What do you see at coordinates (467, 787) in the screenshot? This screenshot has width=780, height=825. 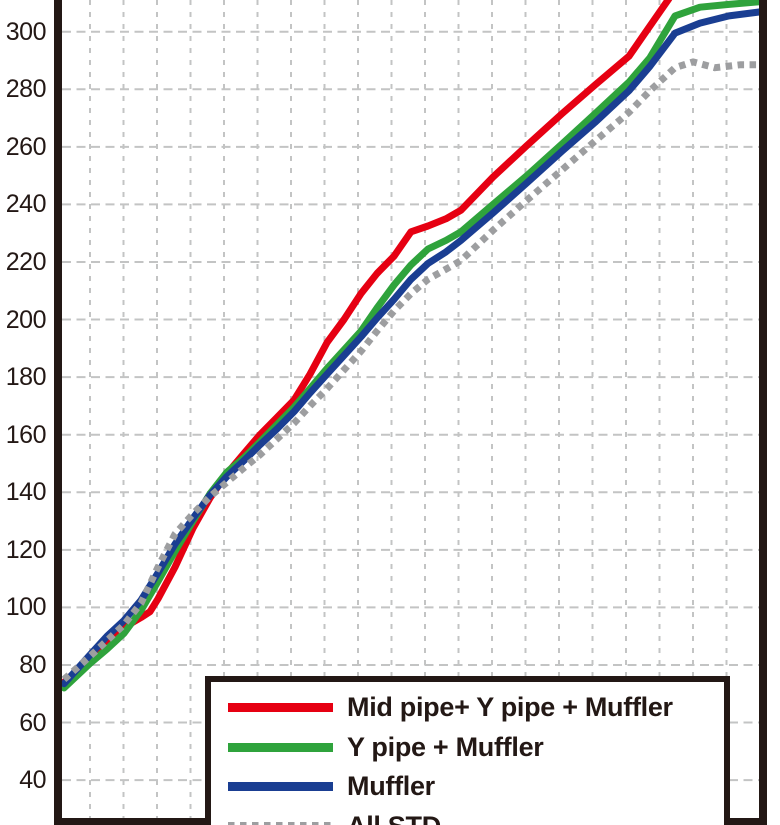 I see `legend-item-muffler: Muffler` at bounding box center [467, 787].